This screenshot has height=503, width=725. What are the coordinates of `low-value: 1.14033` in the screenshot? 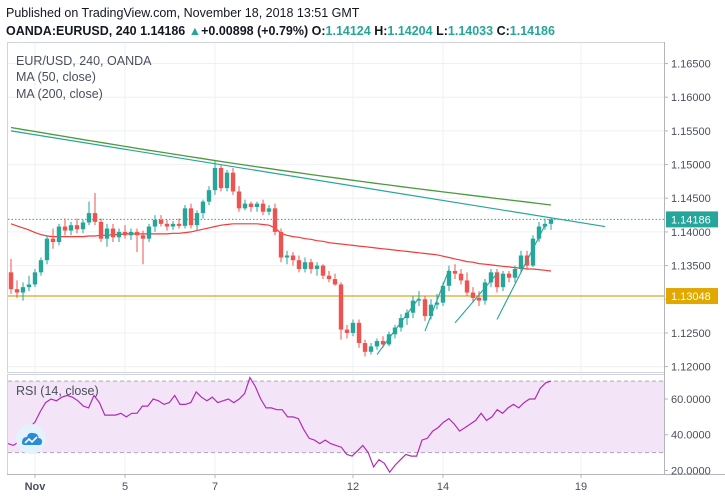 It's located at (470, 31).